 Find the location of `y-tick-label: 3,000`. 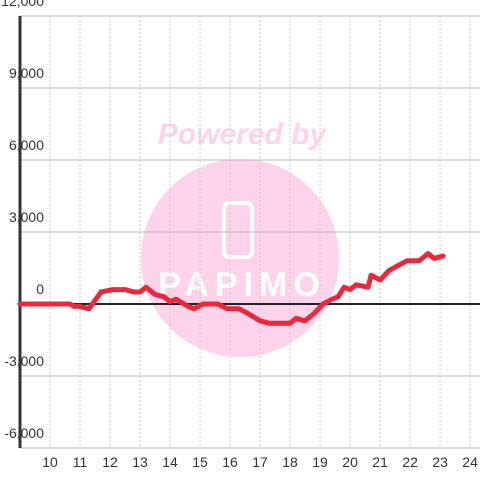

y-tick-label: 3,000 is located at coordinates (26, 217).